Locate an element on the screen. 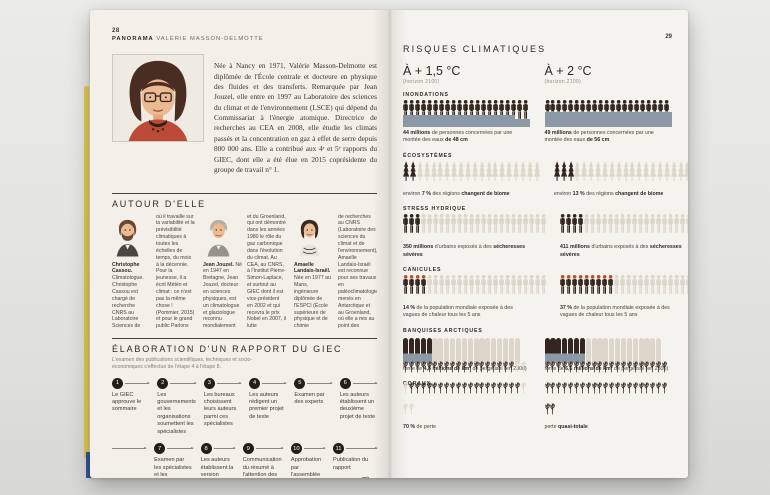 Image resolution: width=770 pixels, height=495 pixels. kicker-section: PANORAMA is located at coordinates (133, 39).